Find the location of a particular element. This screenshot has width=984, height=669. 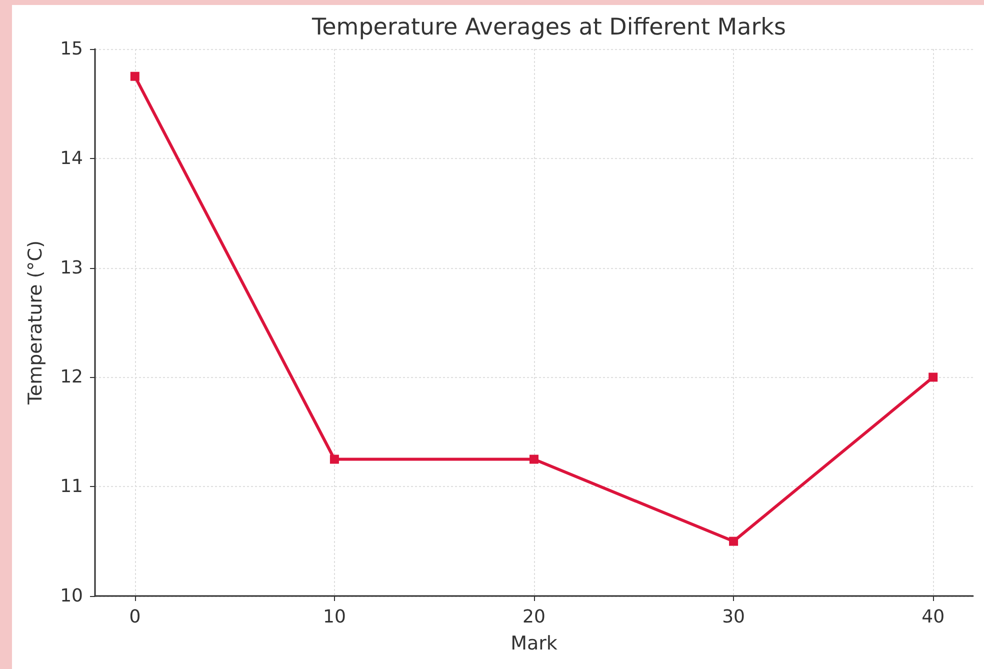

chart-title: Temperature Averages at Different Marks is located at coordinates (548, 27).